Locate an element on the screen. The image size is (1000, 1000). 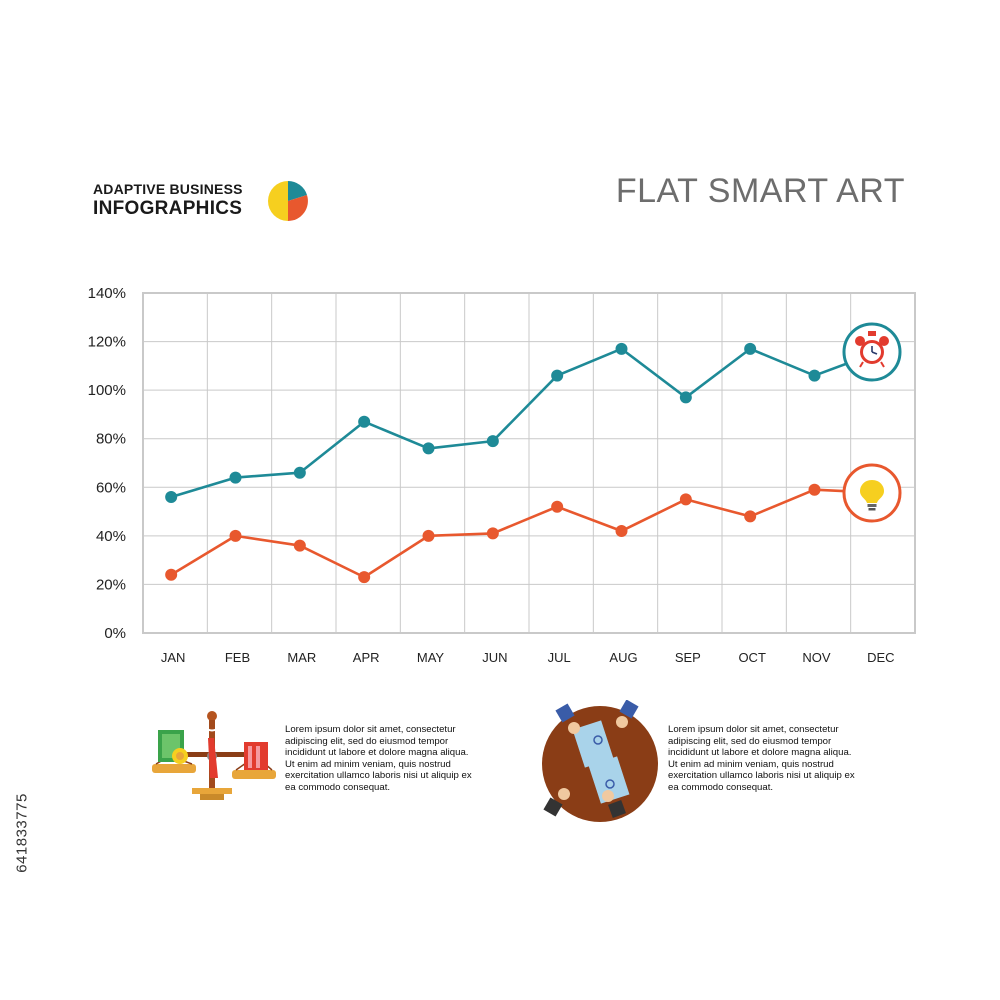
y-tick-label: 100% is located at coordinates (107, 390).